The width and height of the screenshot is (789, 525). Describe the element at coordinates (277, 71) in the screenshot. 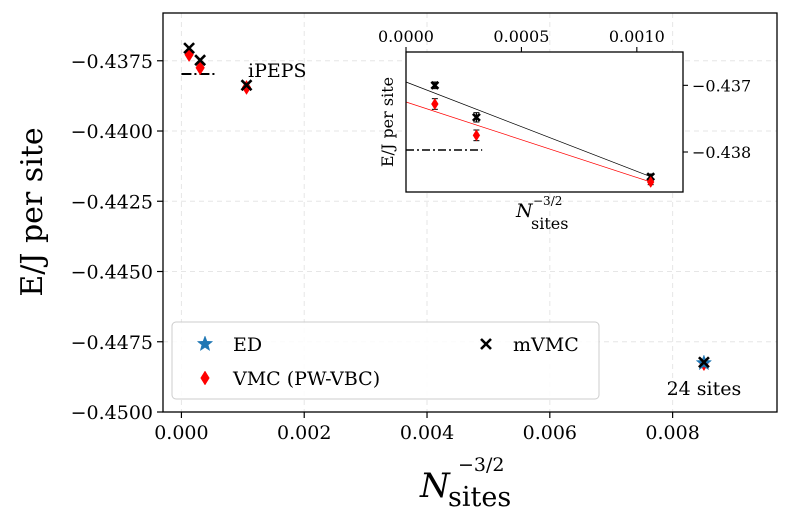

I see `ipeps-label: iPEPS` at that location.